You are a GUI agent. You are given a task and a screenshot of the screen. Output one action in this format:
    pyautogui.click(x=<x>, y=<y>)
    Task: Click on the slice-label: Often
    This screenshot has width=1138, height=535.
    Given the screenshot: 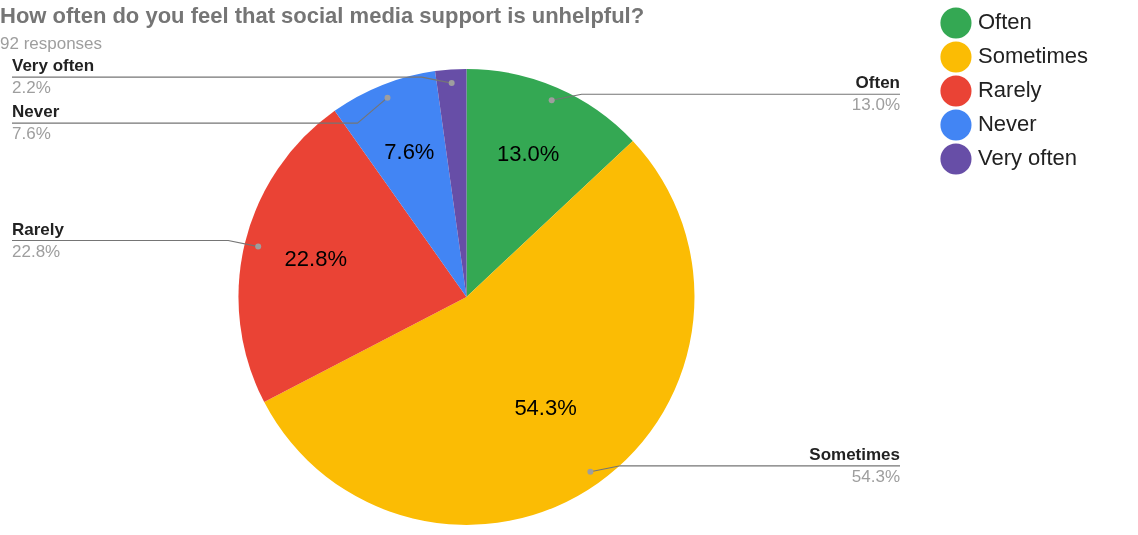 What is the action you would take?
    pyautogui.click(x=877, y=83)
    